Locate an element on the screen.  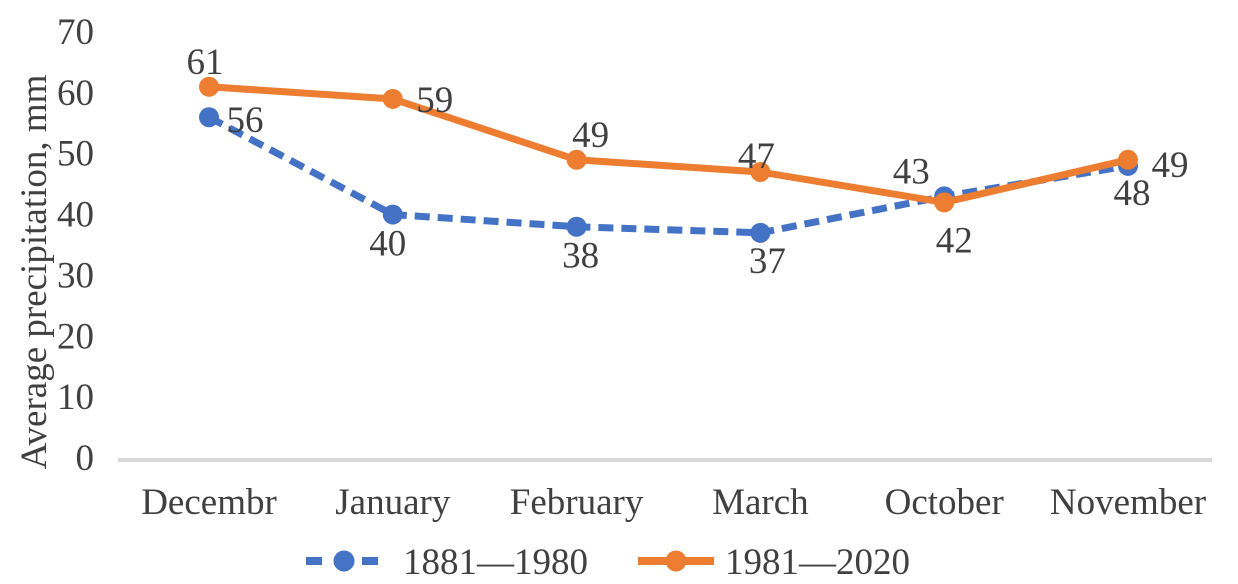
y-tick-label: 60 is located at coordinates (75, 93).